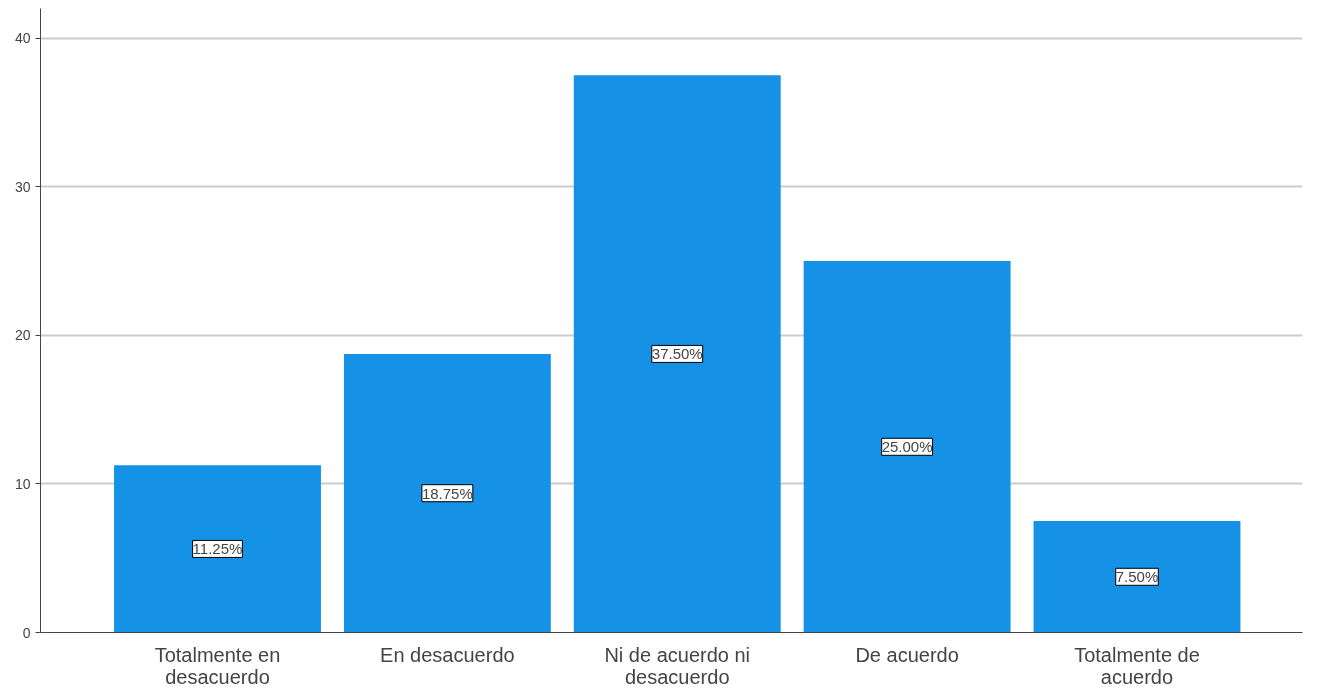 This screenshot has width=1328, height=696. What do you see at coordinates (26, 632) in the screenshot?
I see `y-tick-label: 0` at bounding box center [26, 632].